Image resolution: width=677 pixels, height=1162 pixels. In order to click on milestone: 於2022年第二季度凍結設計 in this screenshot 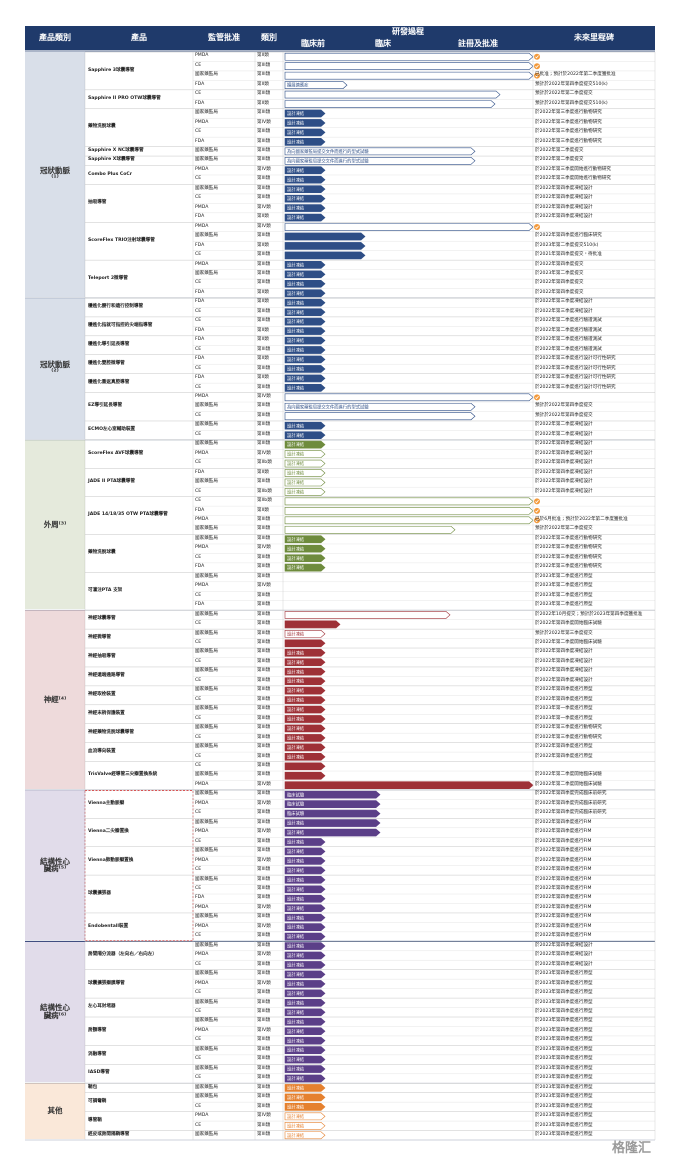, I will do `click(564, 425)`.